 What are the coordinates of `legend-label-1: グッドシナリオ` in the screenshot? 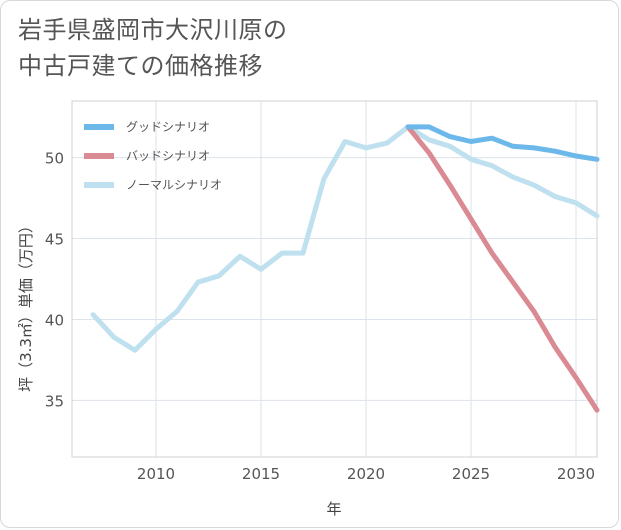 It's located at (168, 127).